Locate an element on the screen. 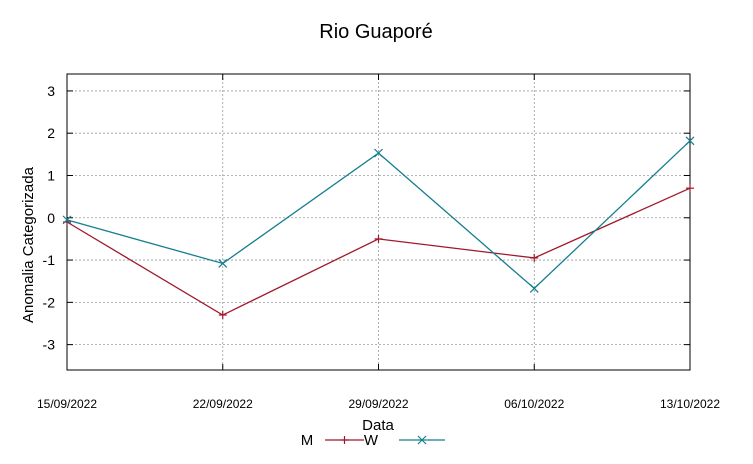 This screenshot has width=753, height=464. y-axis-label: Anomalia Categorizada is located at coordinates (28, 244).